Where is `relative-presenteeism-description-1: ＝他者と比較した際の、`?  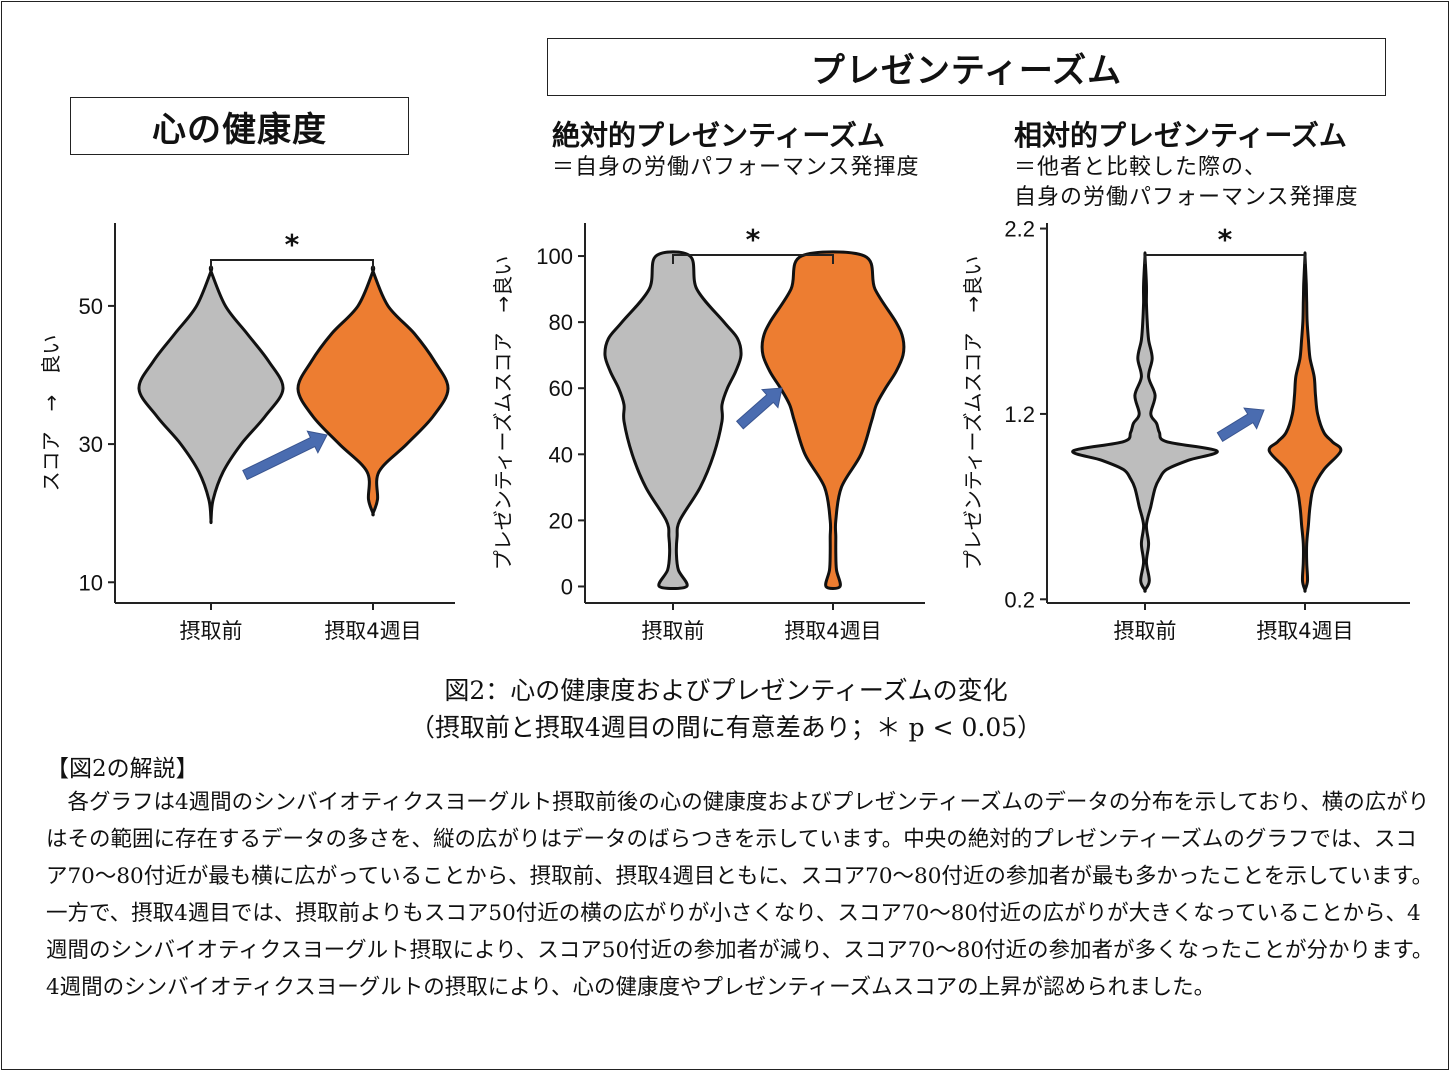 relative-presenteeism-description-1: ＝他者と比較した際の、 is located at coordinates (1141, 167).